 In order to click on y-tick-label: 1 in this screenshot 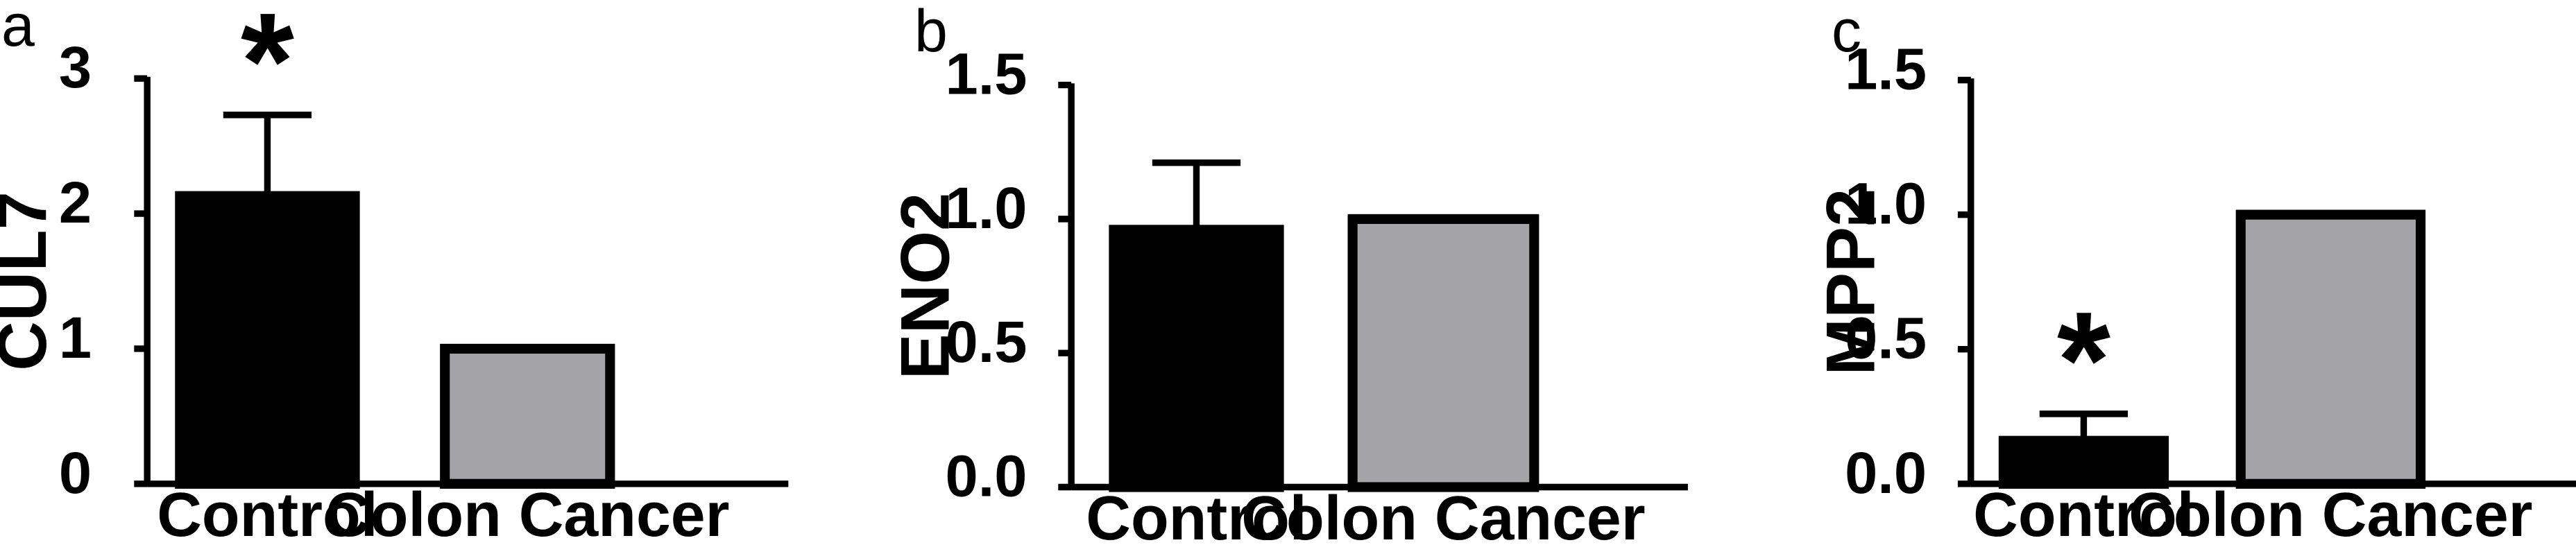, I will do `click(75, 337)`.